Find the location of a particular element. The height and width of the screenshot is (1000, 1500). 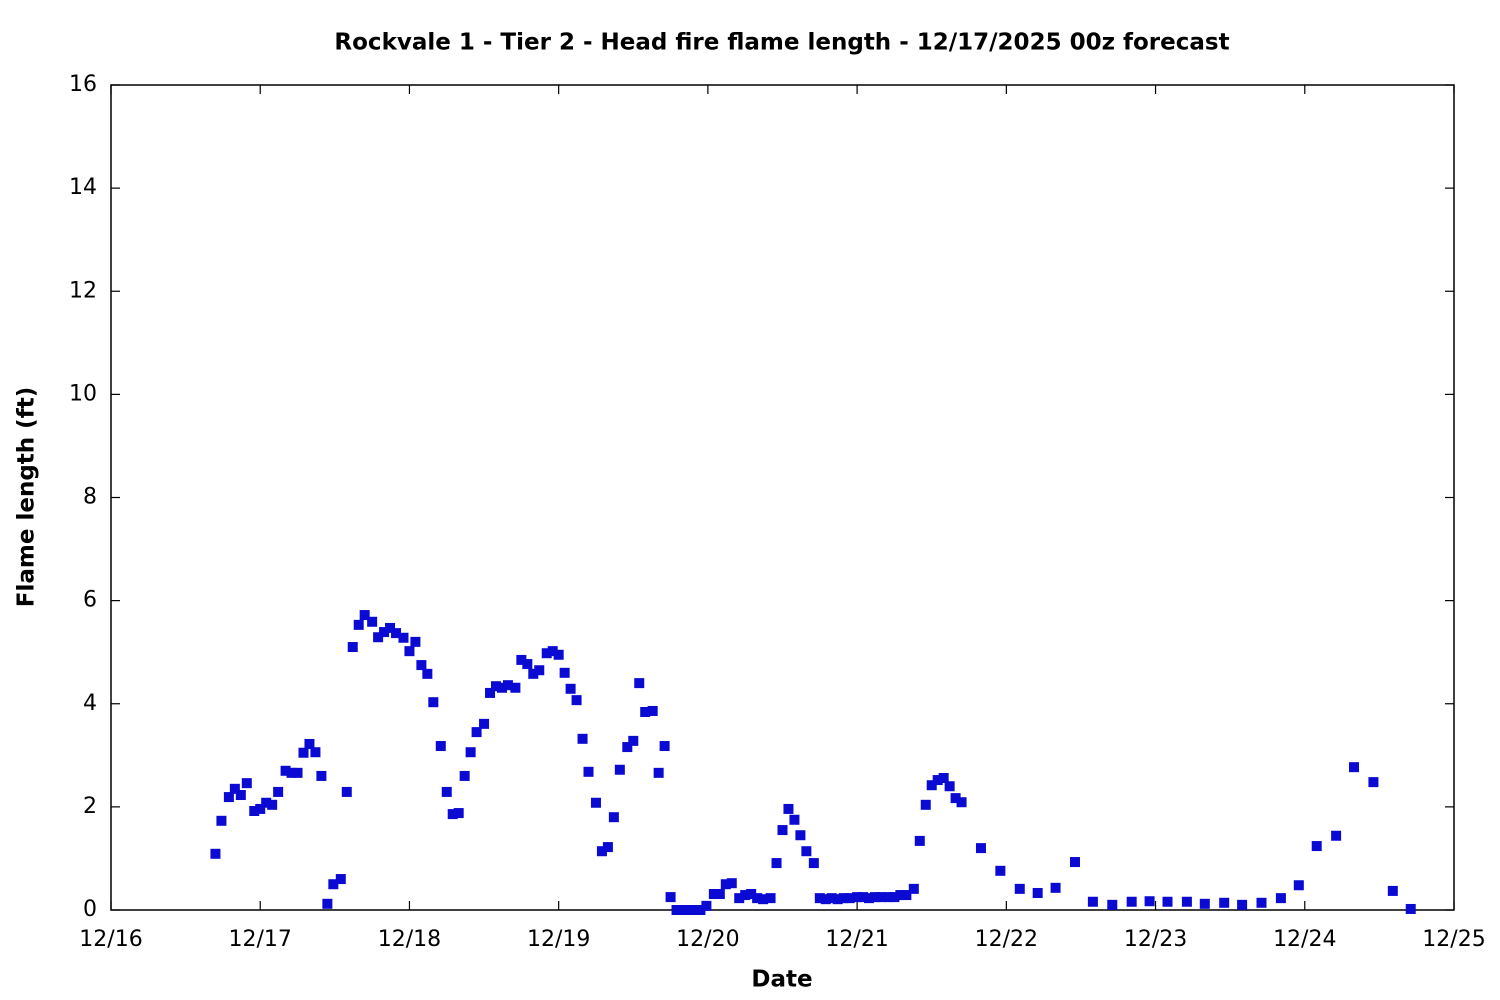

y-tick-label: 10 is located at coordinates (83, 393).